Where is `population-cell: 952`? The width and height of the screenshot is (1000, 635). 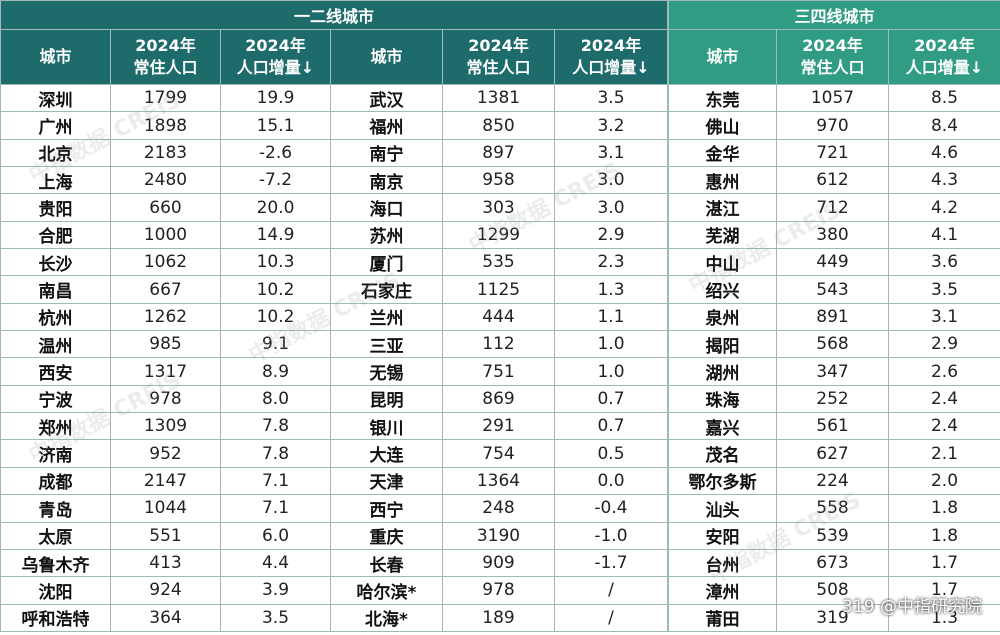 population-cell: 952 is located at coordinates (165, 453).